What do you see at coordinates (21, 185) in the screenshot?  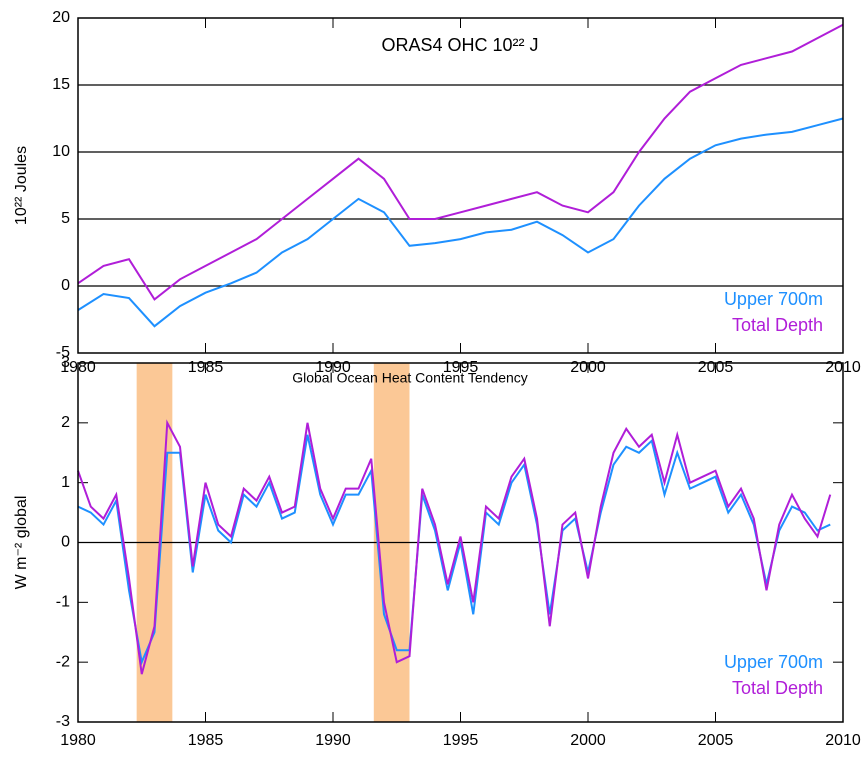 I see `y-axis-label: 10²² Joules` at bounding box center [21, 185].